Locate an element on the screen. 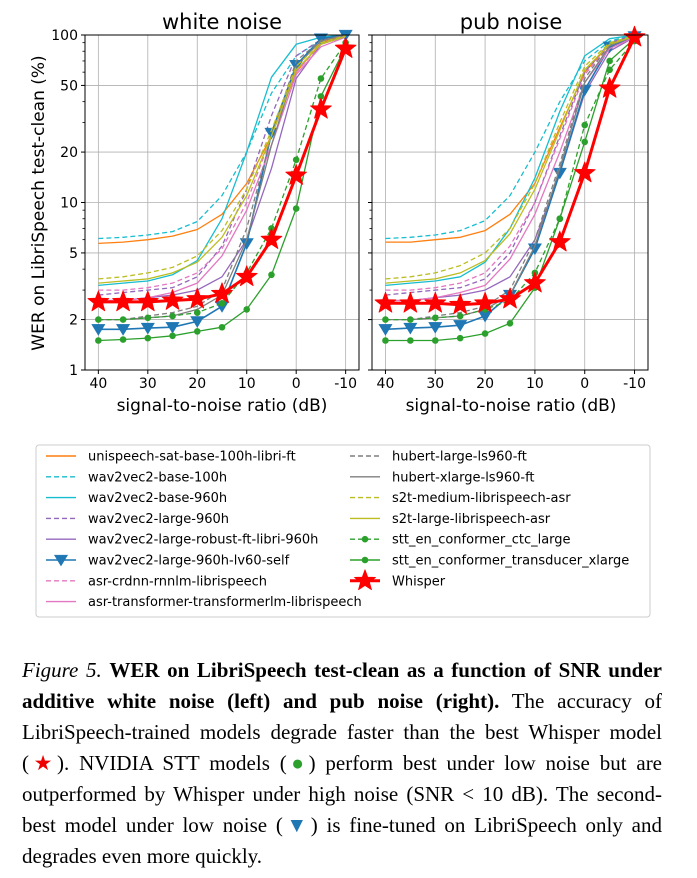 This screenshot has height=878, width=697. right-line-wav2vec2-large-960h is located at coordinates (510, 165).